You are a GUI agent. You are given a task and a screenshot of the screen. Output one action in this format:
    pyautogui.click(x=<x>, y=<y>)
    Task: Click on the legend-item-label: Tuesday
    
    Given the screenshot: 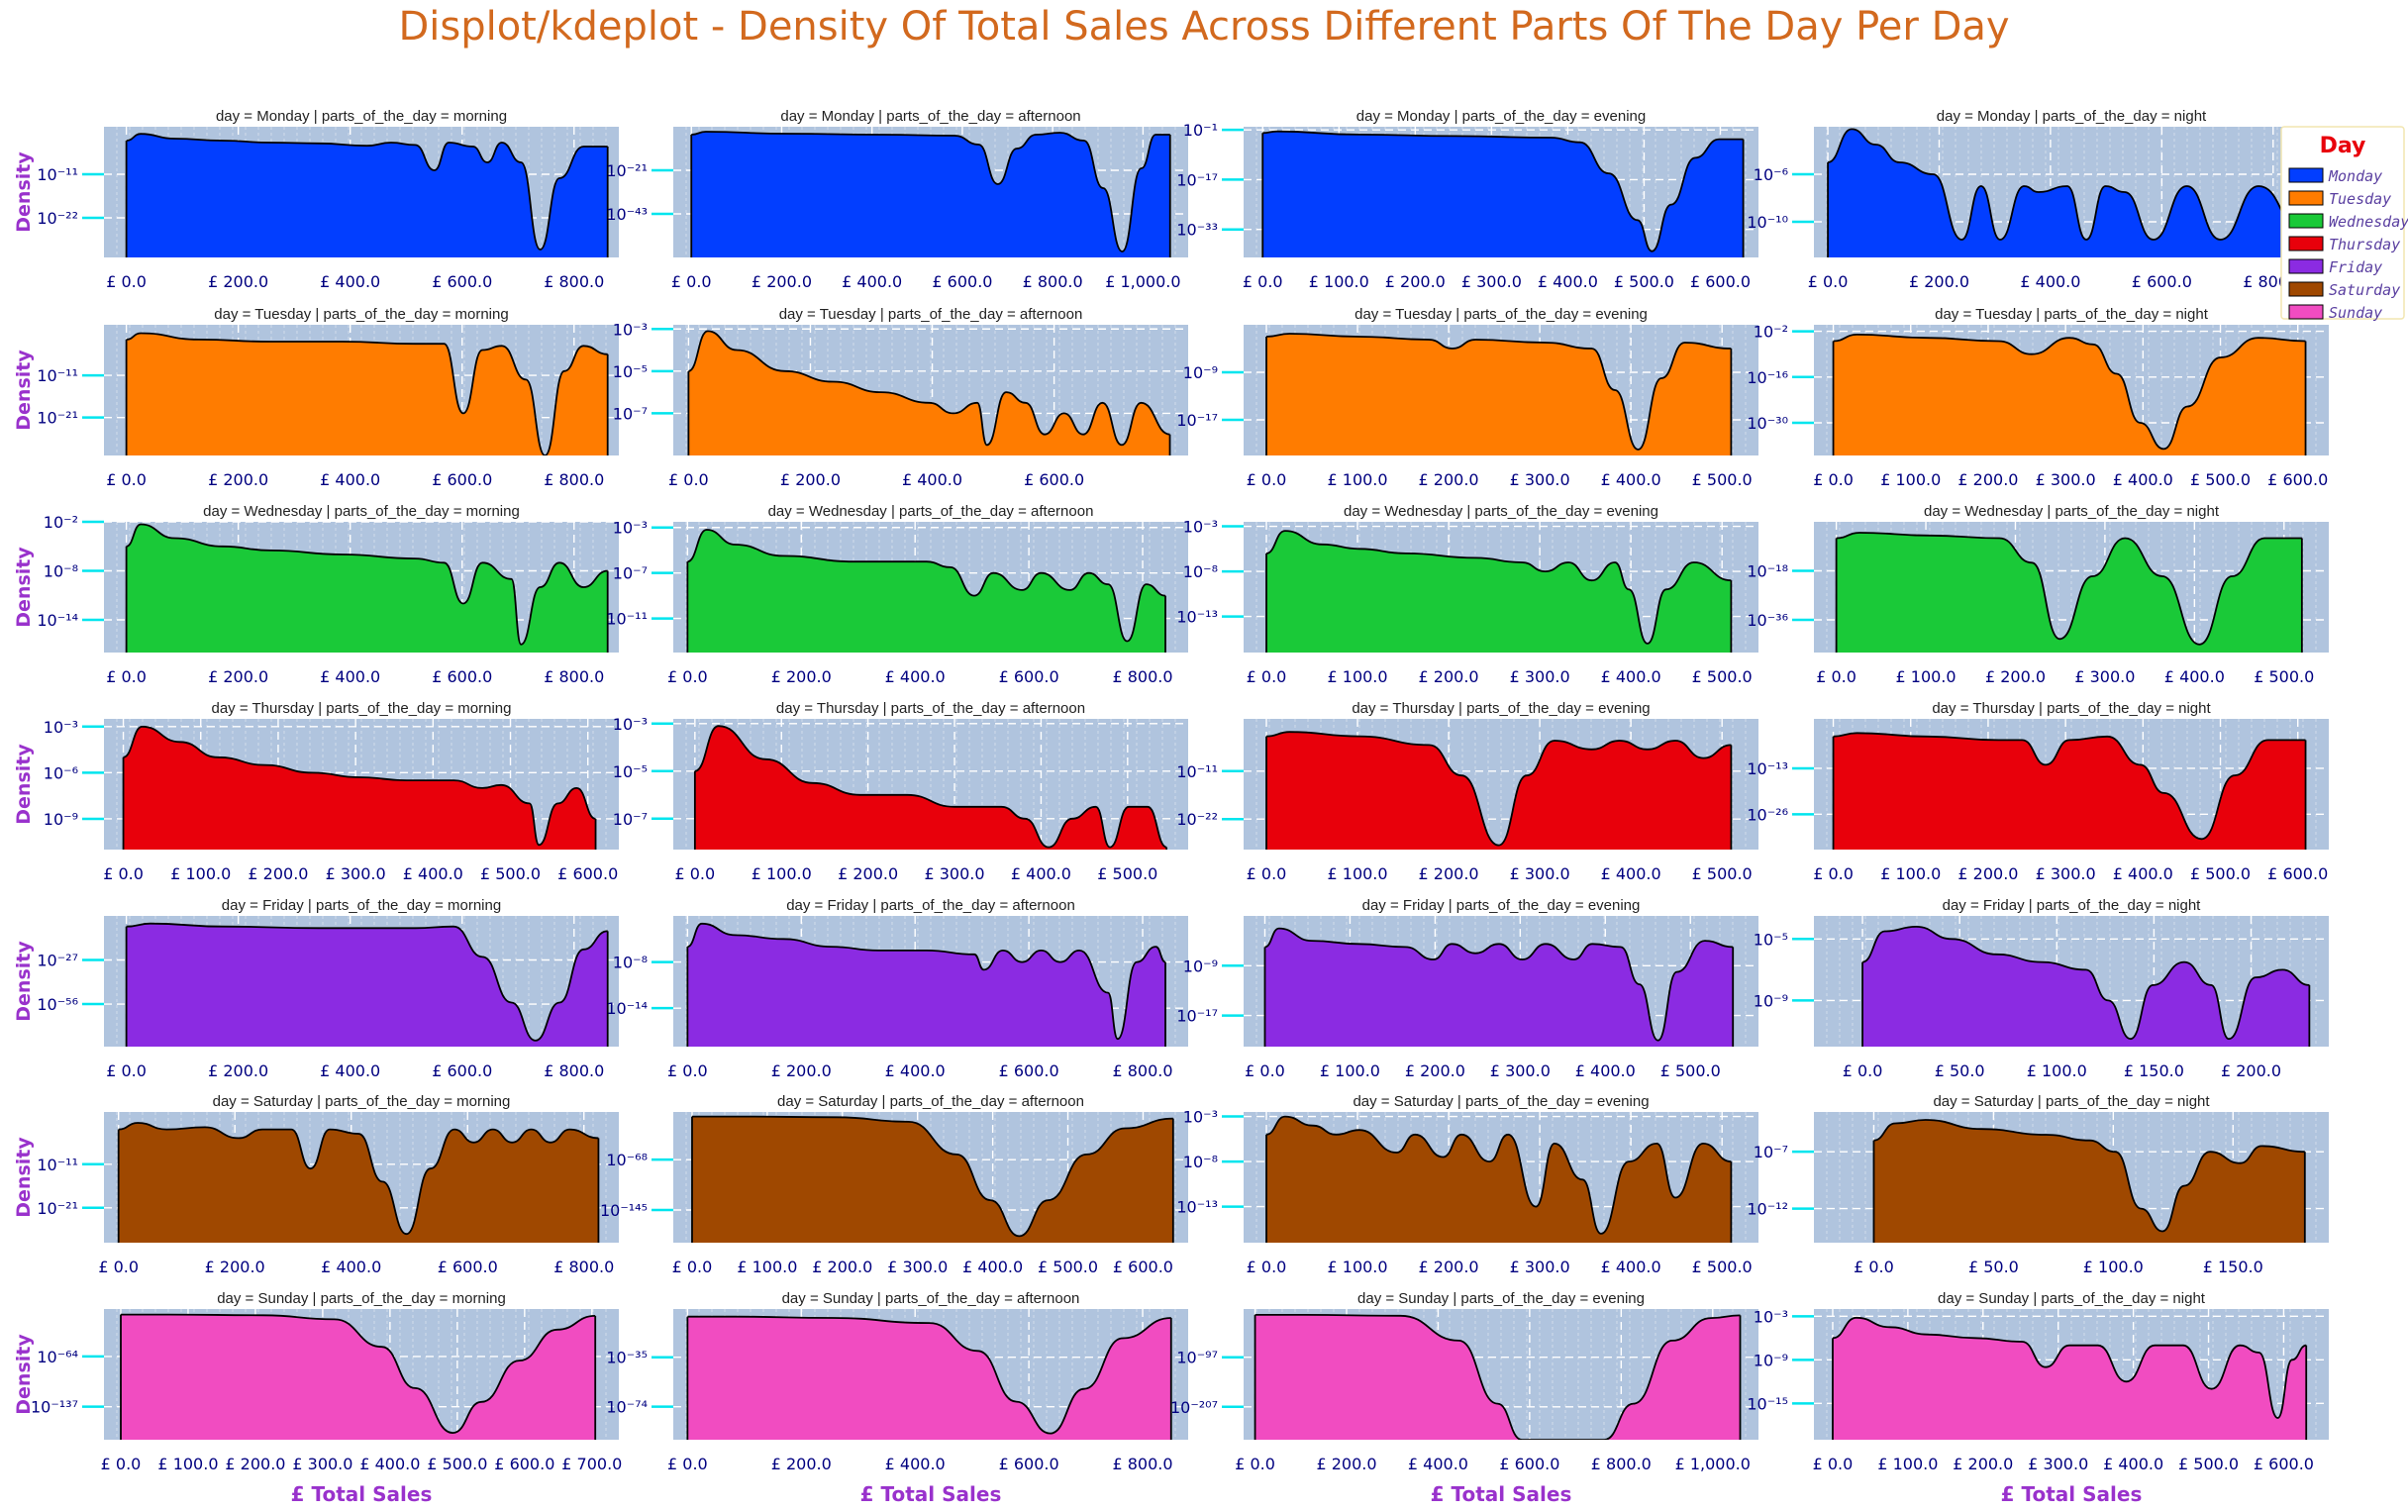 What is the action you would take?
    pyautogui.click(x=2360, y=199)
    